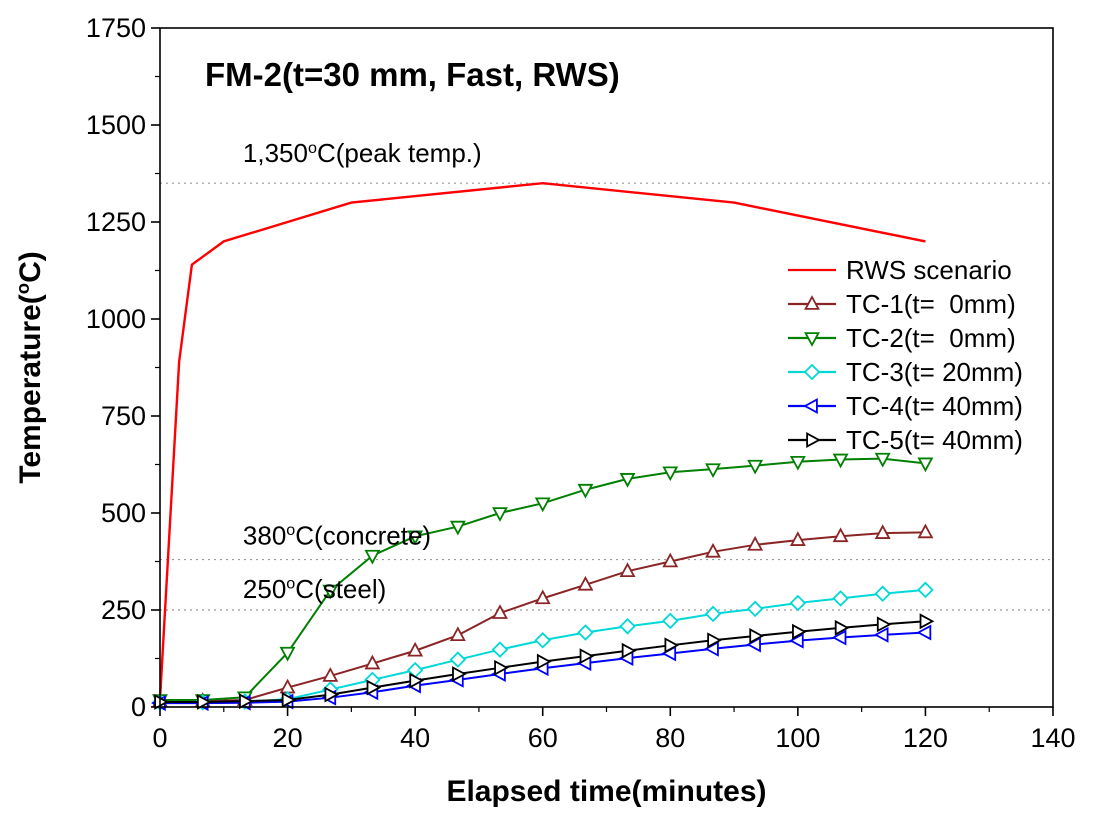 This screenshot has height=824, width=1095. Describe the element at coordinates (362, 153) in the screenshot. I see `reference-label: 1,350oC(peak temp.)` at that location.